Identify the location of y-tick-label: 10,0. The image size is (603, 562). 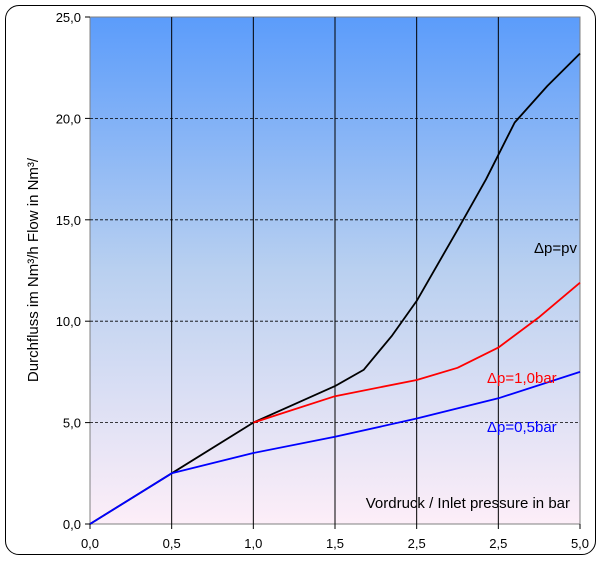
(68, 321).